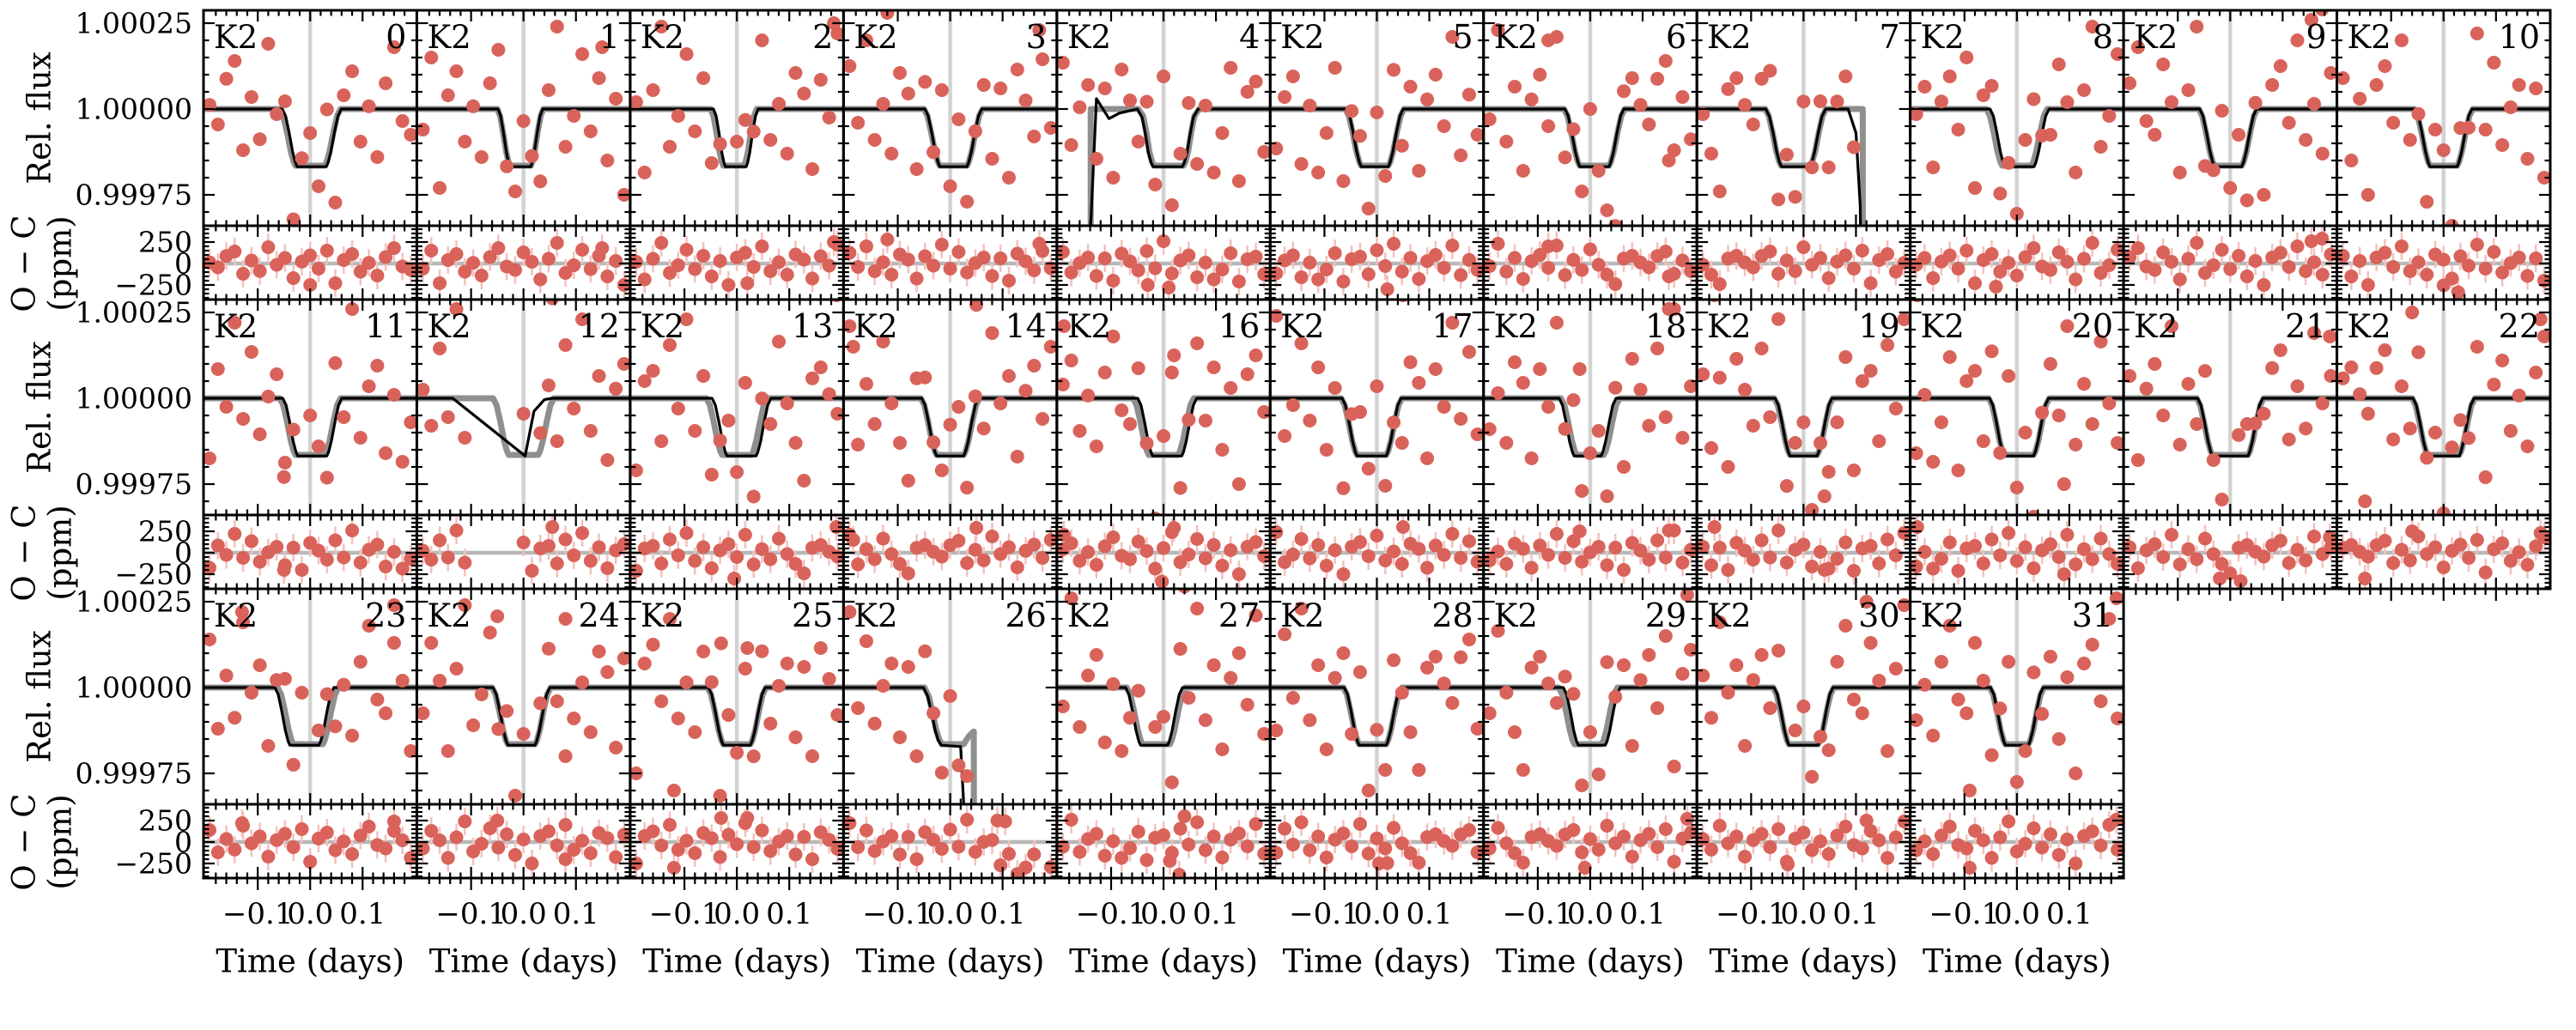 The image size is (2576, 1030). I want to click on panel-number: 17, so click(1452, 326).